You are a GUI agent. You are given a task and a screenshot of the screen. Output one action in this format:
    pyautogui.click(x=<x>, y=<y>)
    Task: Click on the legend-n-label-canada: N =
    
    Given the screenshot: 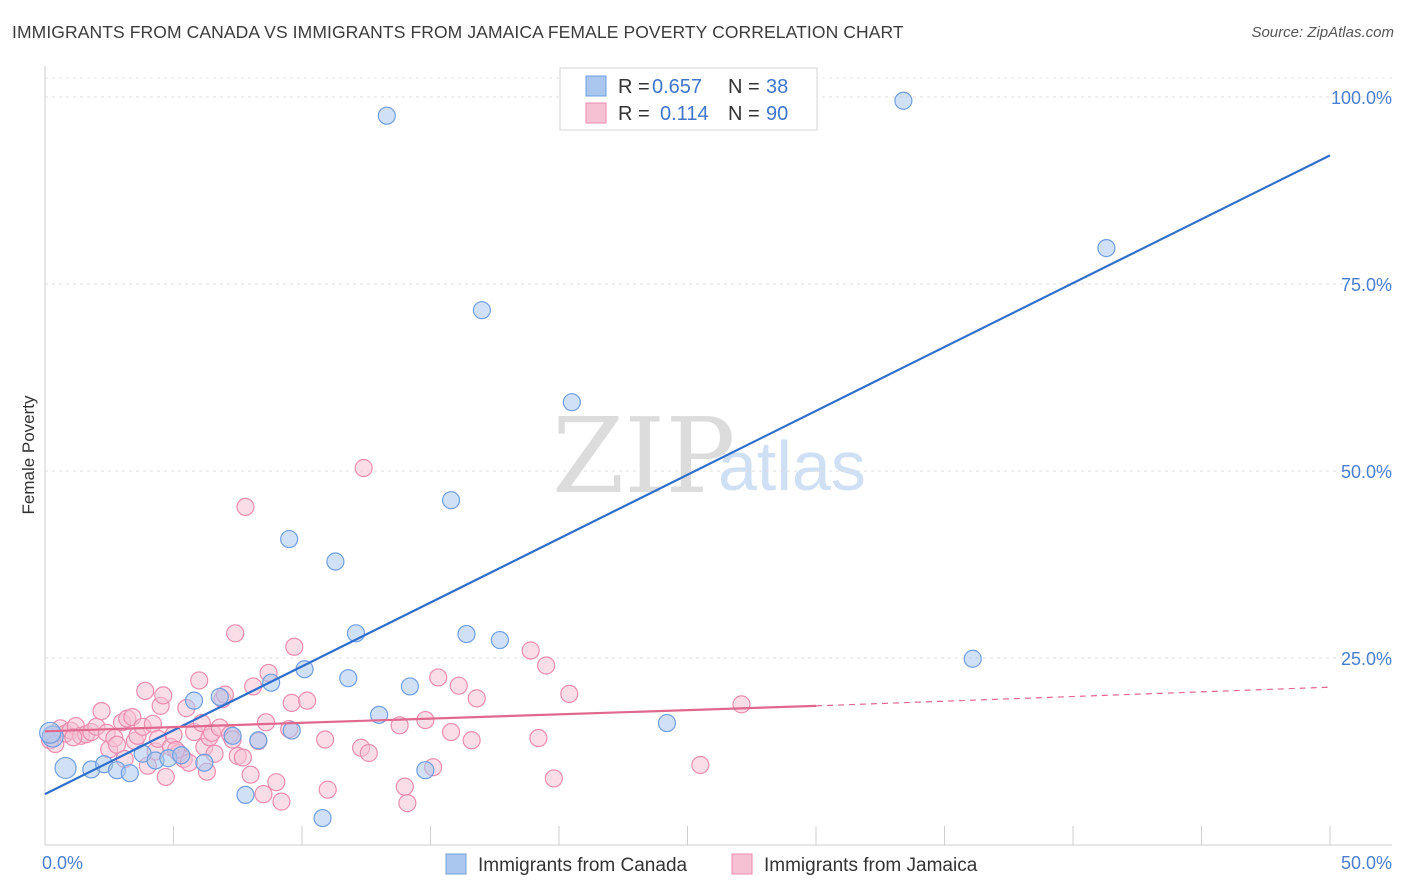 What is the action you would take?
    pyautogui.click(x=744, y=87)
    